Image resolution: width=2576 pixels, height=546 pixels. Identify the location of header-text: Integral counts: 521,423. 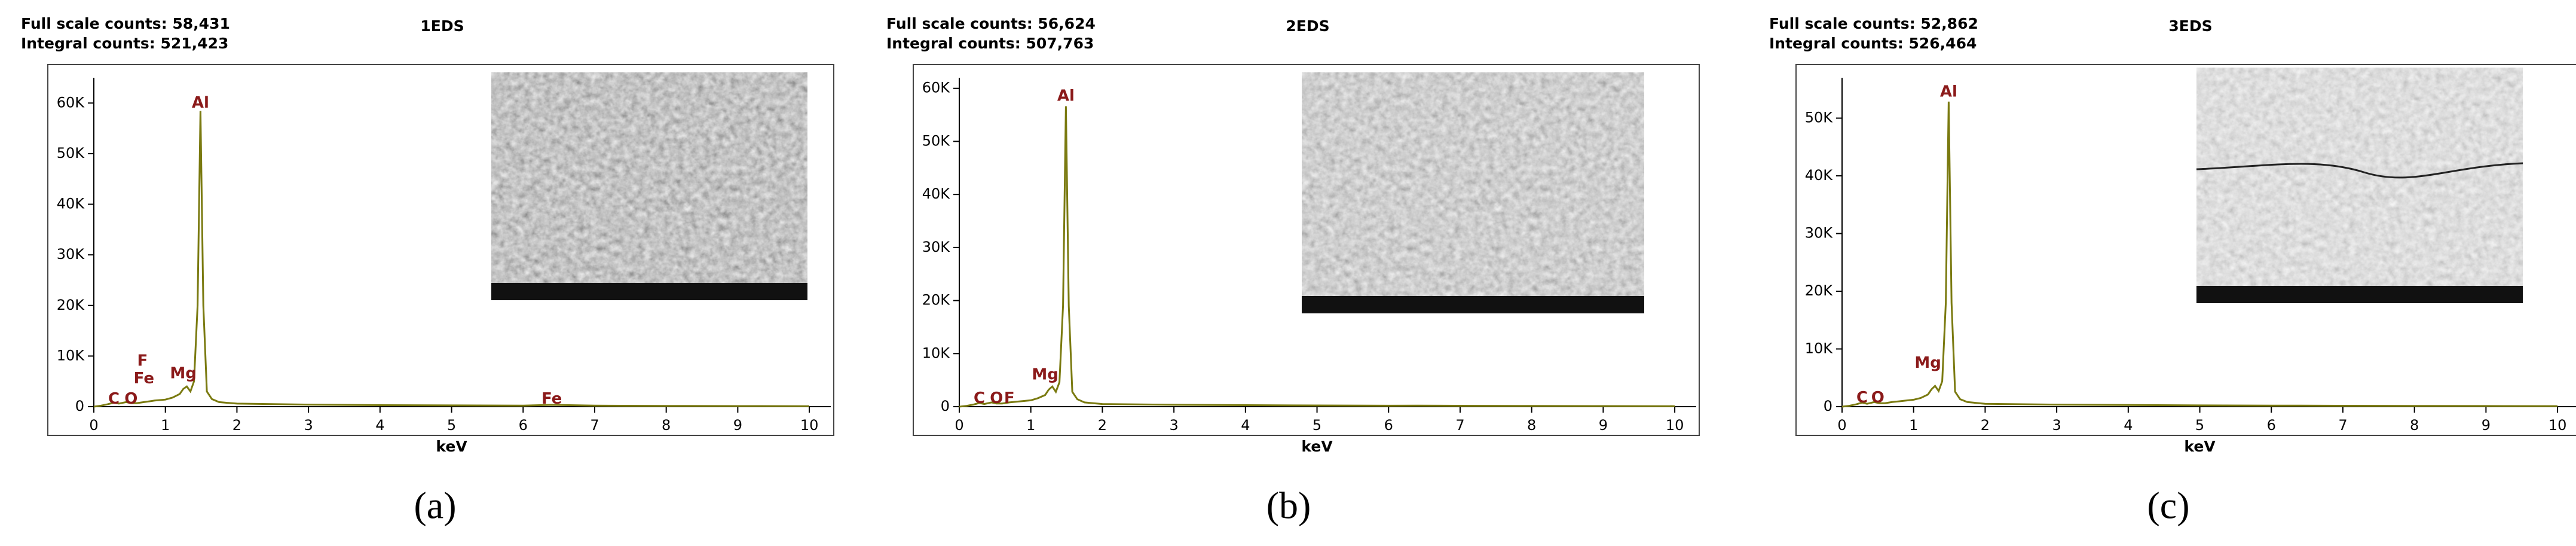
(124, 44).